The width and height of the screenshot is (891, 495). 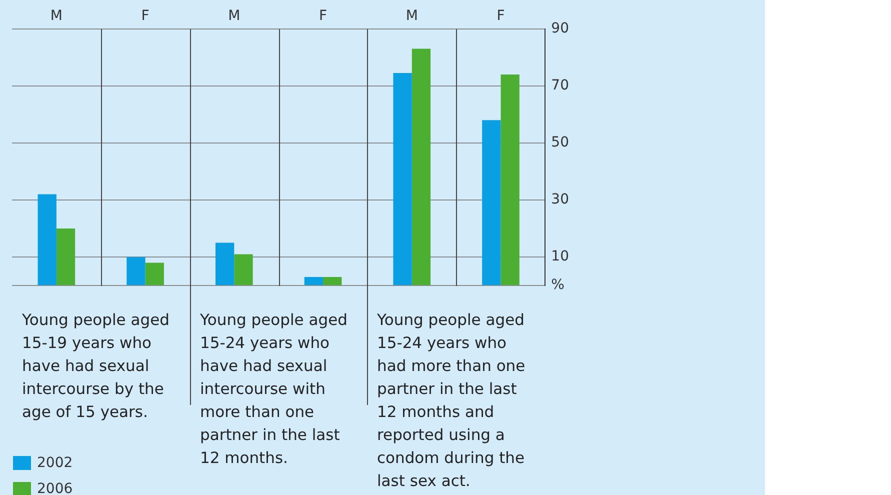 I want to click on text: Young people aged 15-24 years who have had sexual intercourse with more than one partner in the last 12 months., so click(x=274, y=389).